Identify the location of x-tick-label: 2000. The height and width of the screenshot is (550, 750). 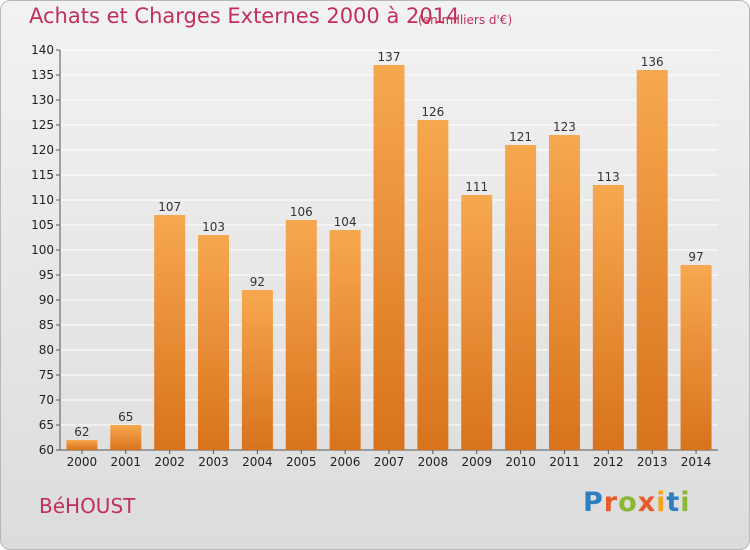
(82, 462).